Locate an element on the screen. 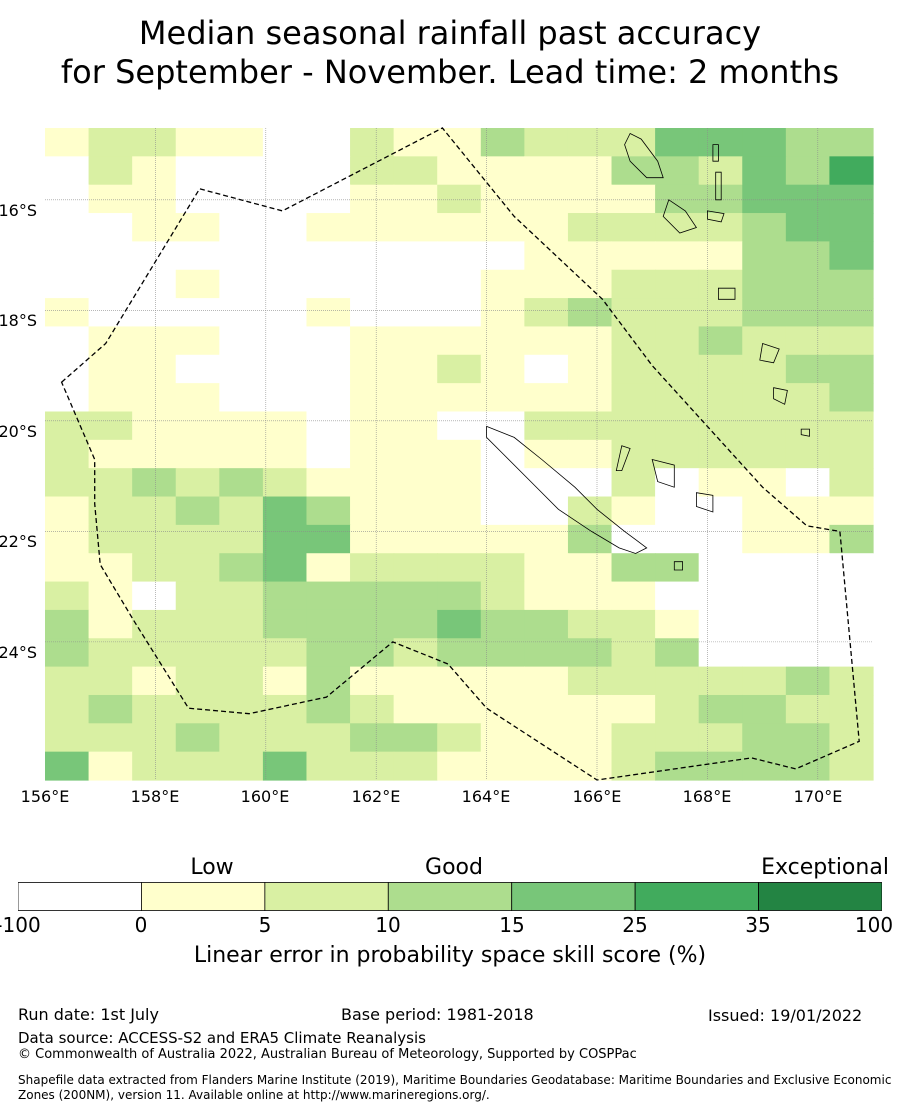 The height and width of the screenshot is (1110, 900). category-good: Good is located at coordinates (454, 867).